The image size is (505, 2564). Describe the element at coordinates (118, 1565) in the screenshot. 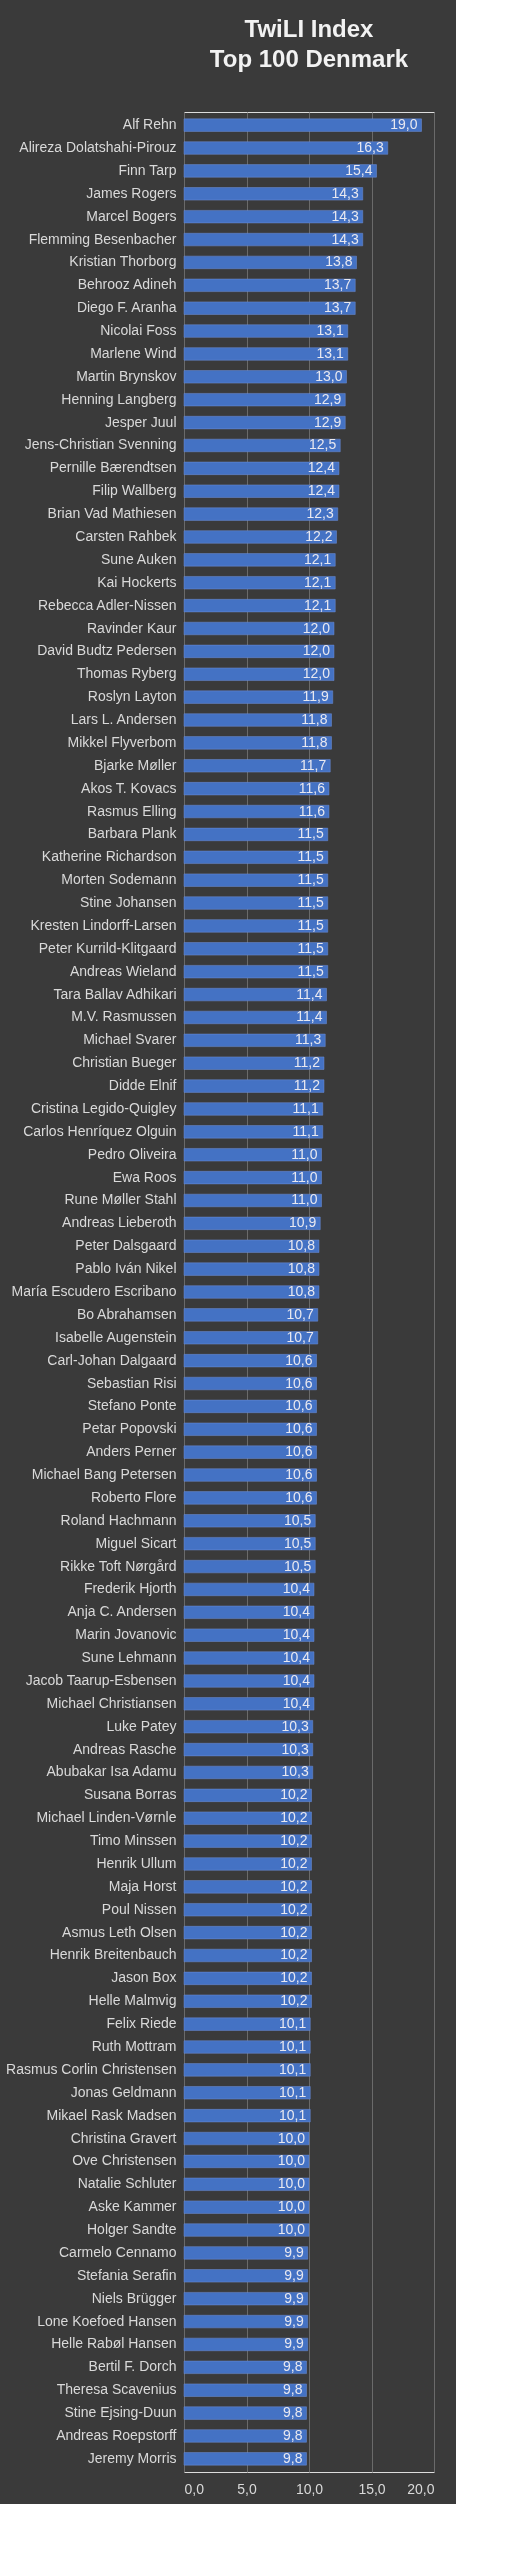

I see `y-tick-label: Rikke Toft Nørgård` at that location.